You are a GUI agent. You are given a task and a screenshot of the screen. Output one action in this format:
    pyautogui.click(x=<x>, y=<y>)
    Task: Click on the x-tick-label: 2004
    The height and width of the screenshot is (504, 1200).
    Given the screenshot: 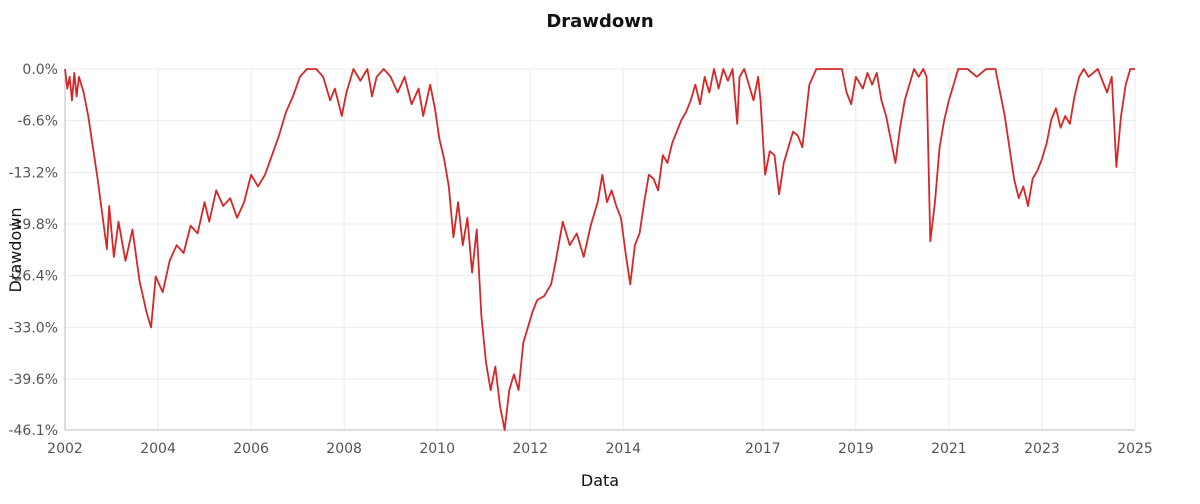 What is the action you would take?
    pyautogui.click(x=158, y=449)
    